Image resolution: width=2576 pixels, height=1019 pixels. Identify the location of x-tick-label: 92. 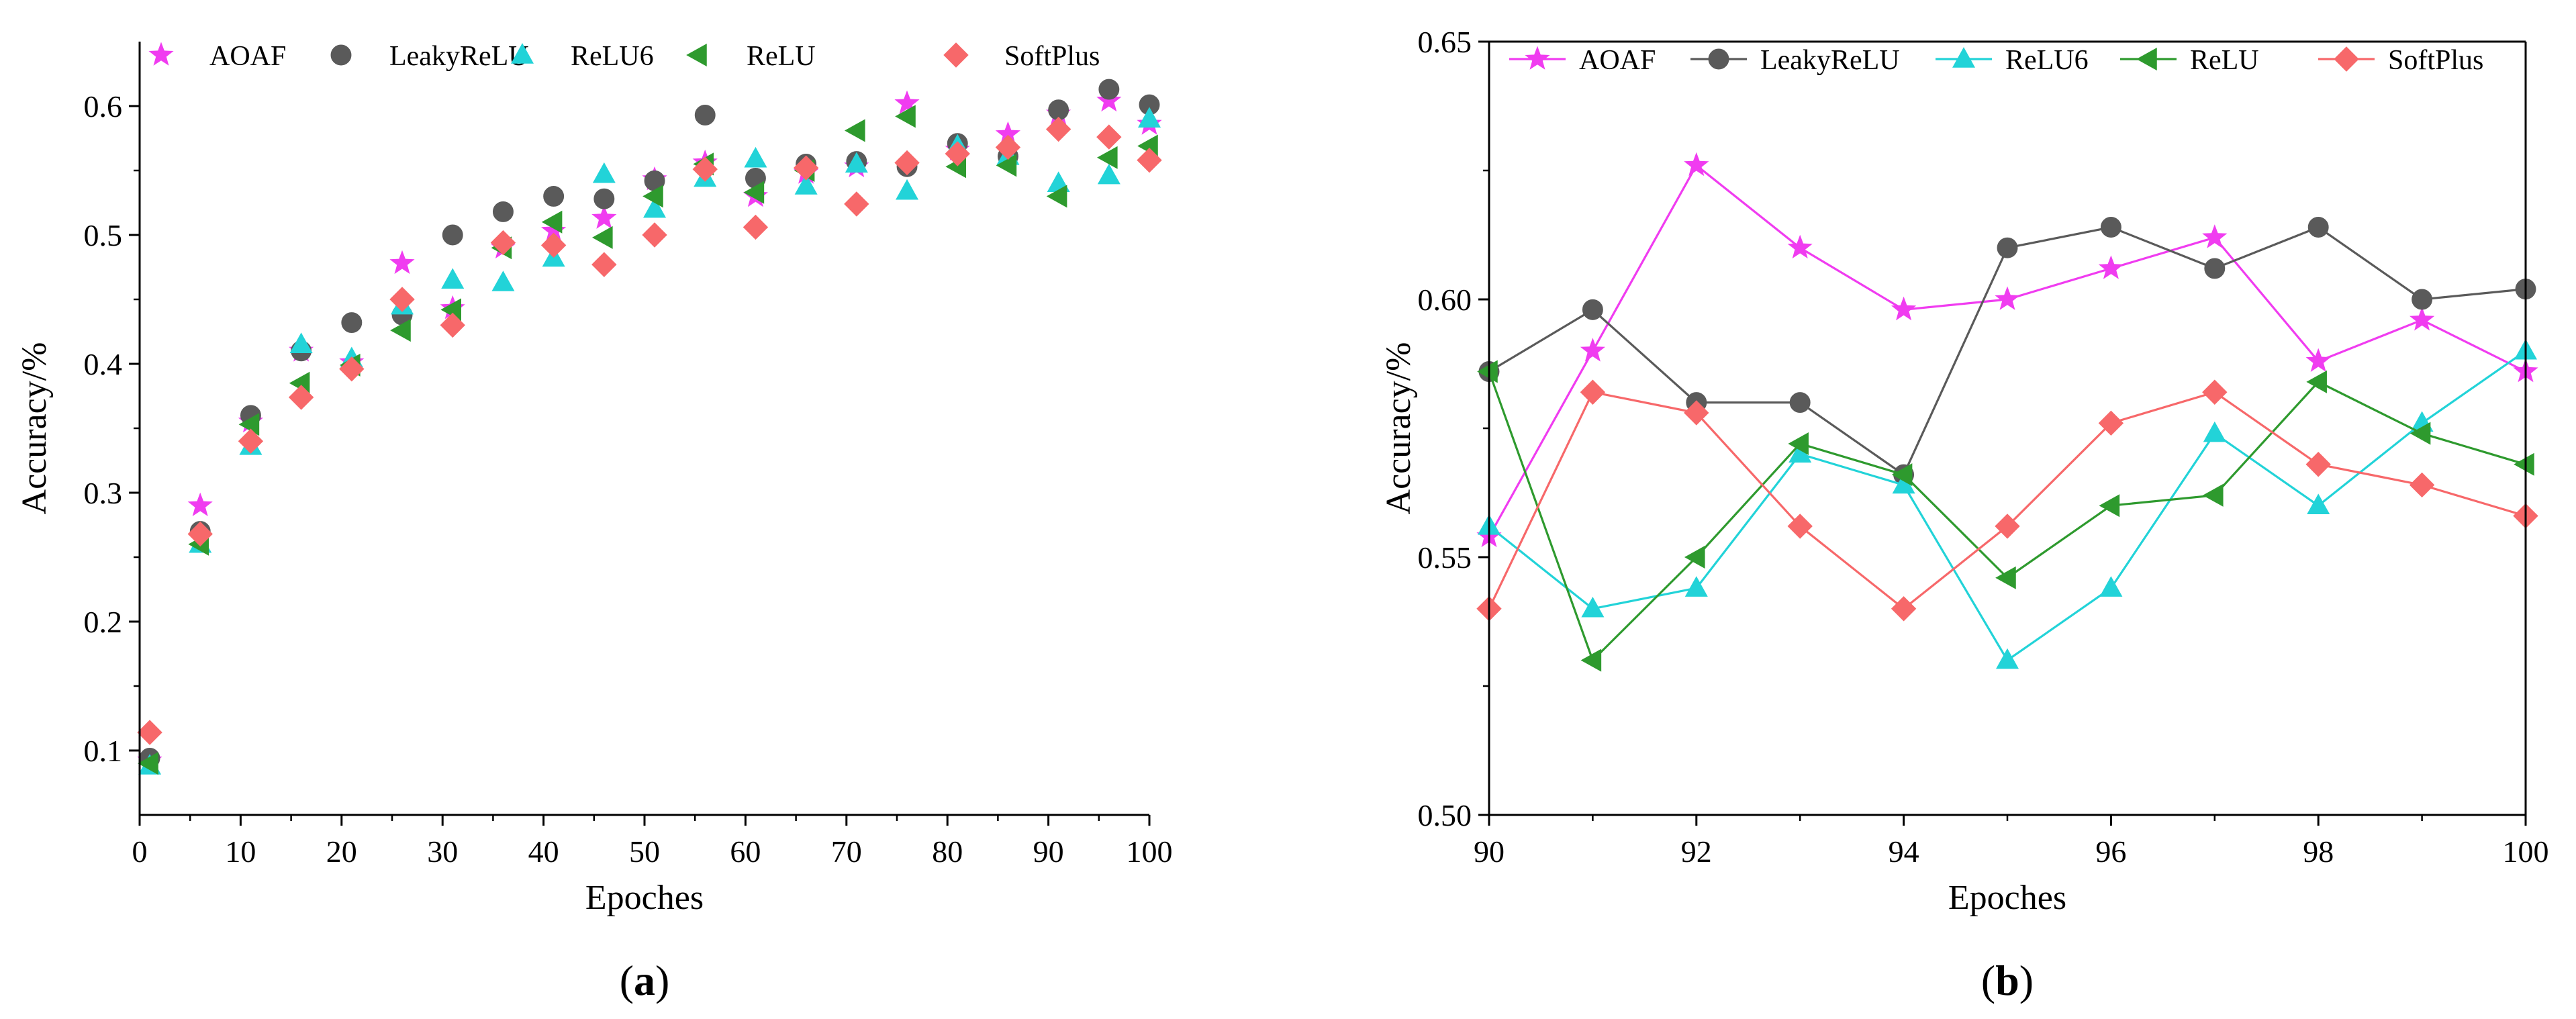
(1696, 851).